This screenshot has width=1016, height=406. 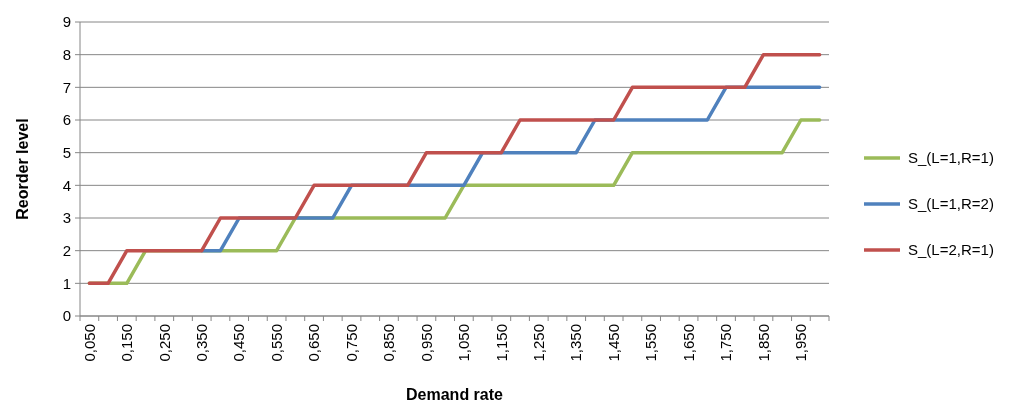 I want to click on x-tick-label: 1,150, so click(x=501, y=343).